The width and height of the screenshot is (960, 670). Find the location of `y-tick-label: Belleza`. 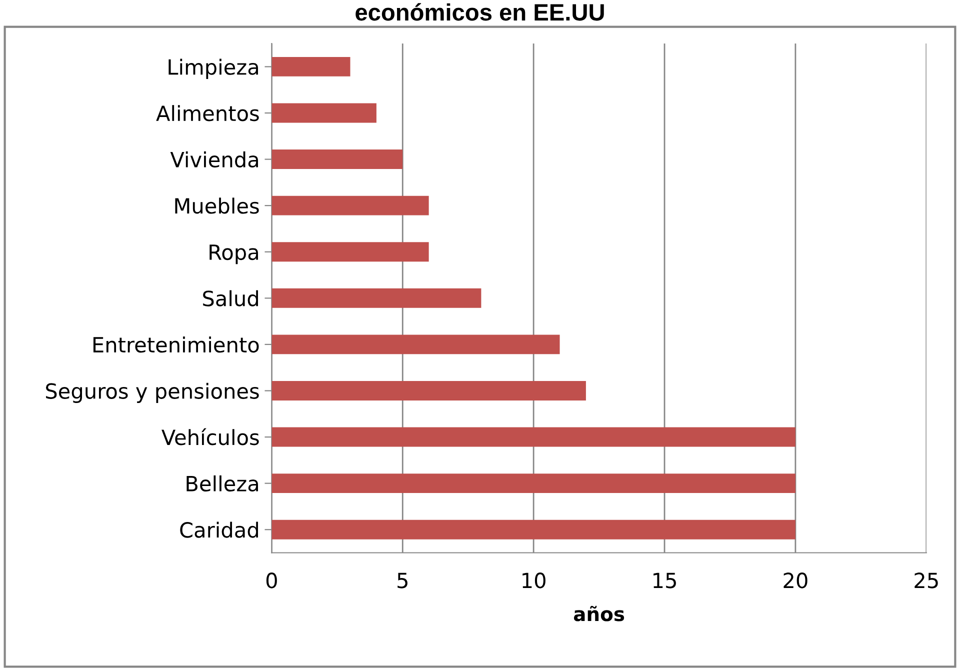

y-tick-label: Belleza is located at coordinates (222, 483).